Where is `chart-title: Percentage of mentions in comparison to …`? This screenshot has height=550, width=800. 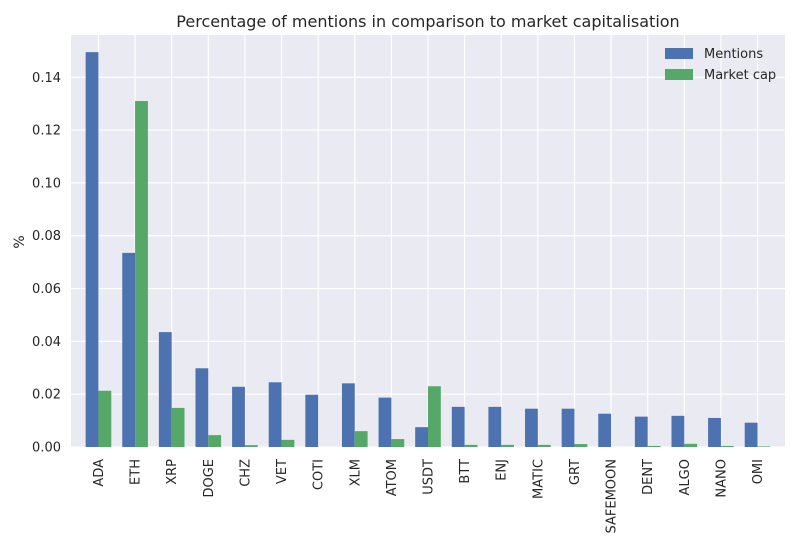 chart-title: Percentage of mentions in comparison to … is located at coordinates (427, 21).